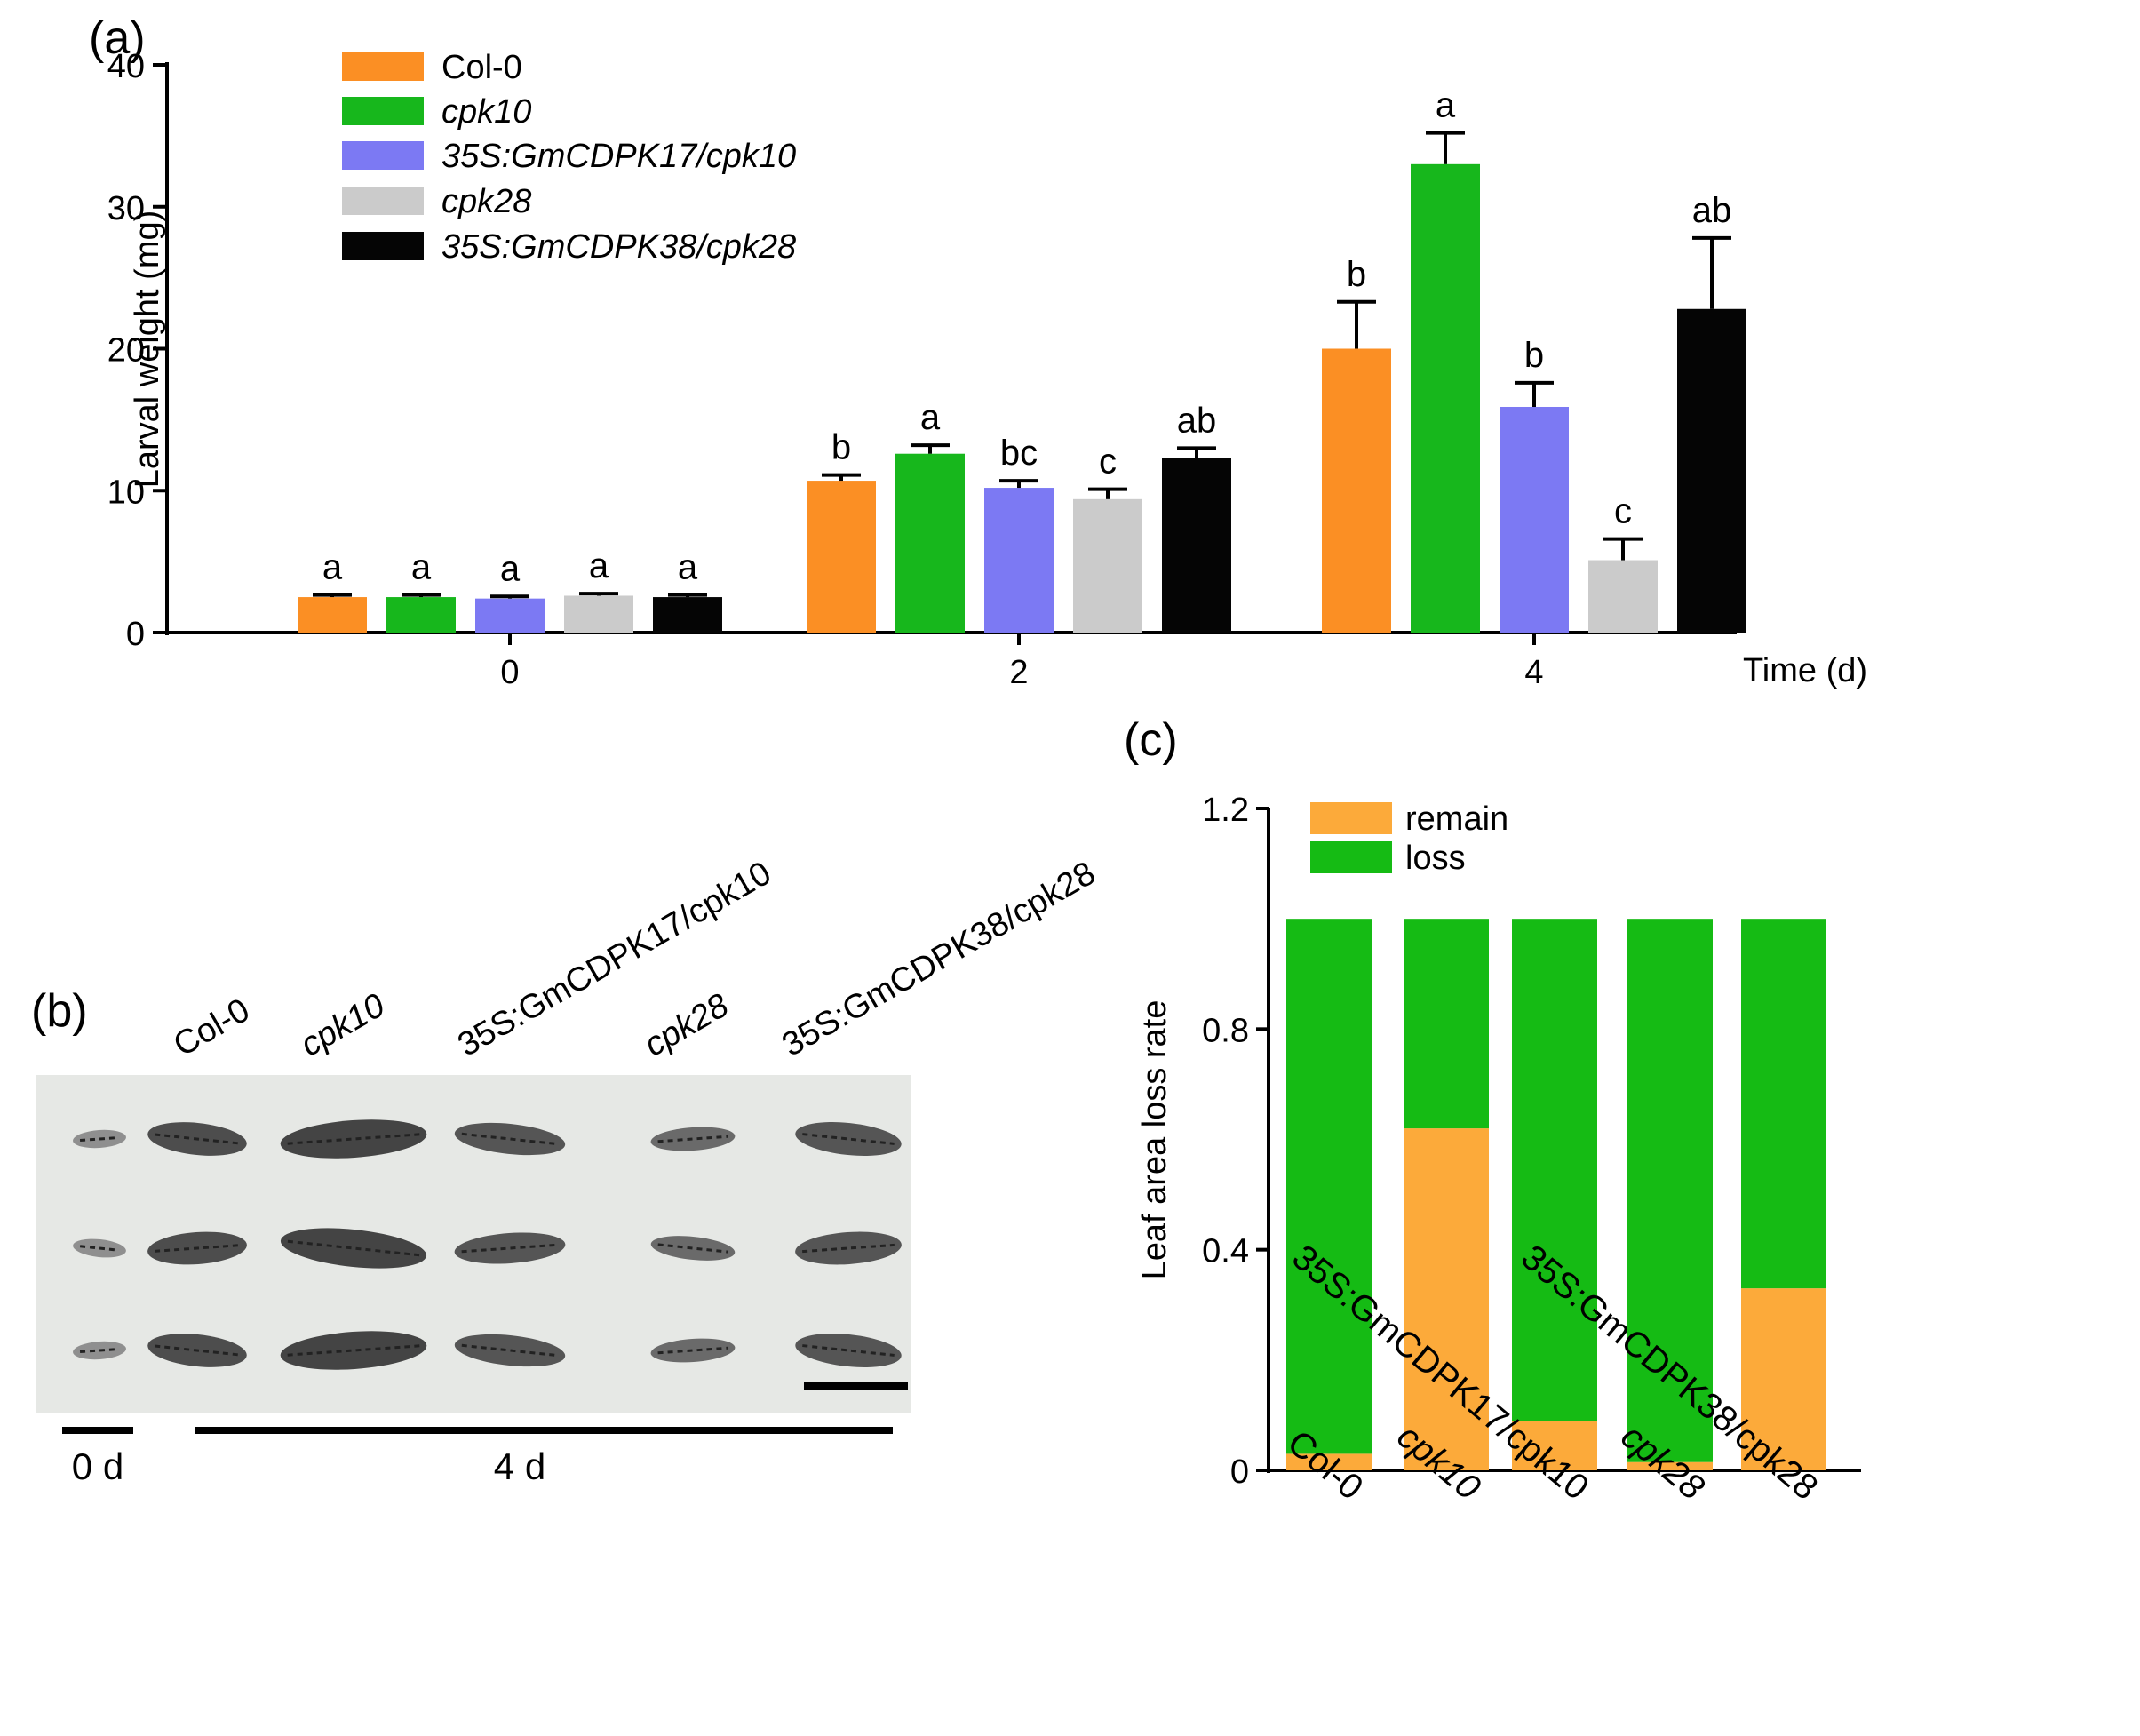 The width and height of the screenshot is (2140, 1736). I want to click on significance-letter-col-0-day-0: a, so click(332, 567).